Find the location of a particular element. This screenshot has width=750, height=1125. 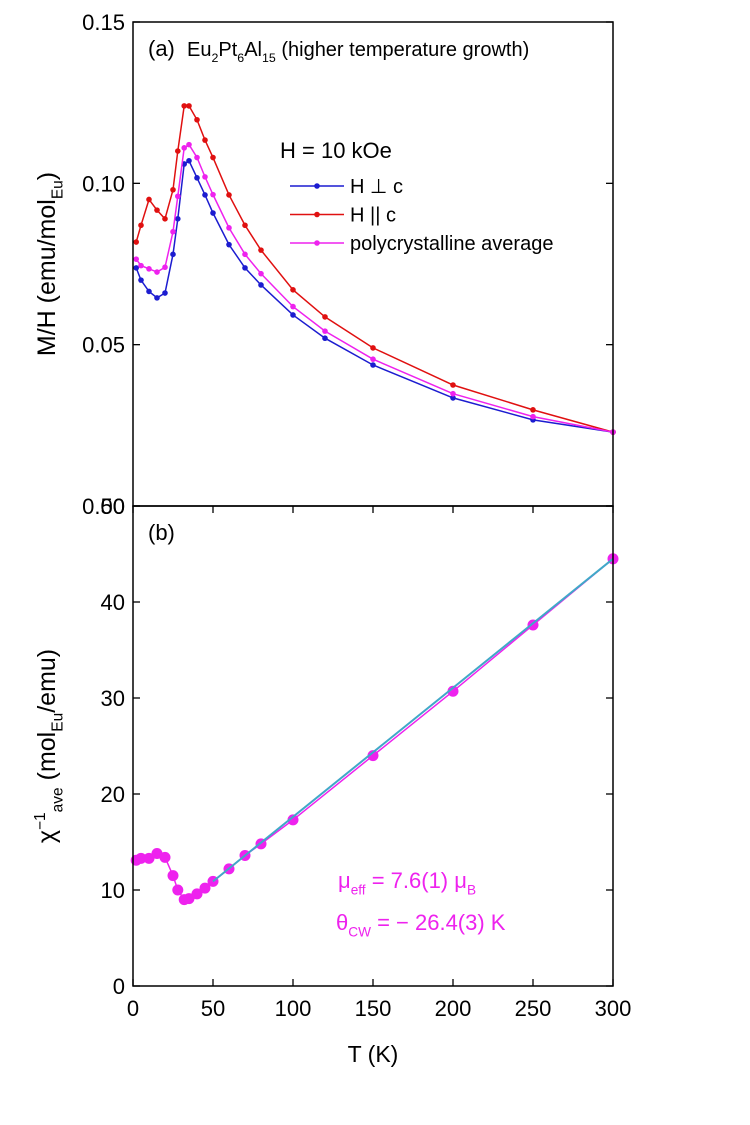

legend-label: H || c is located at coordinates (373, 216).